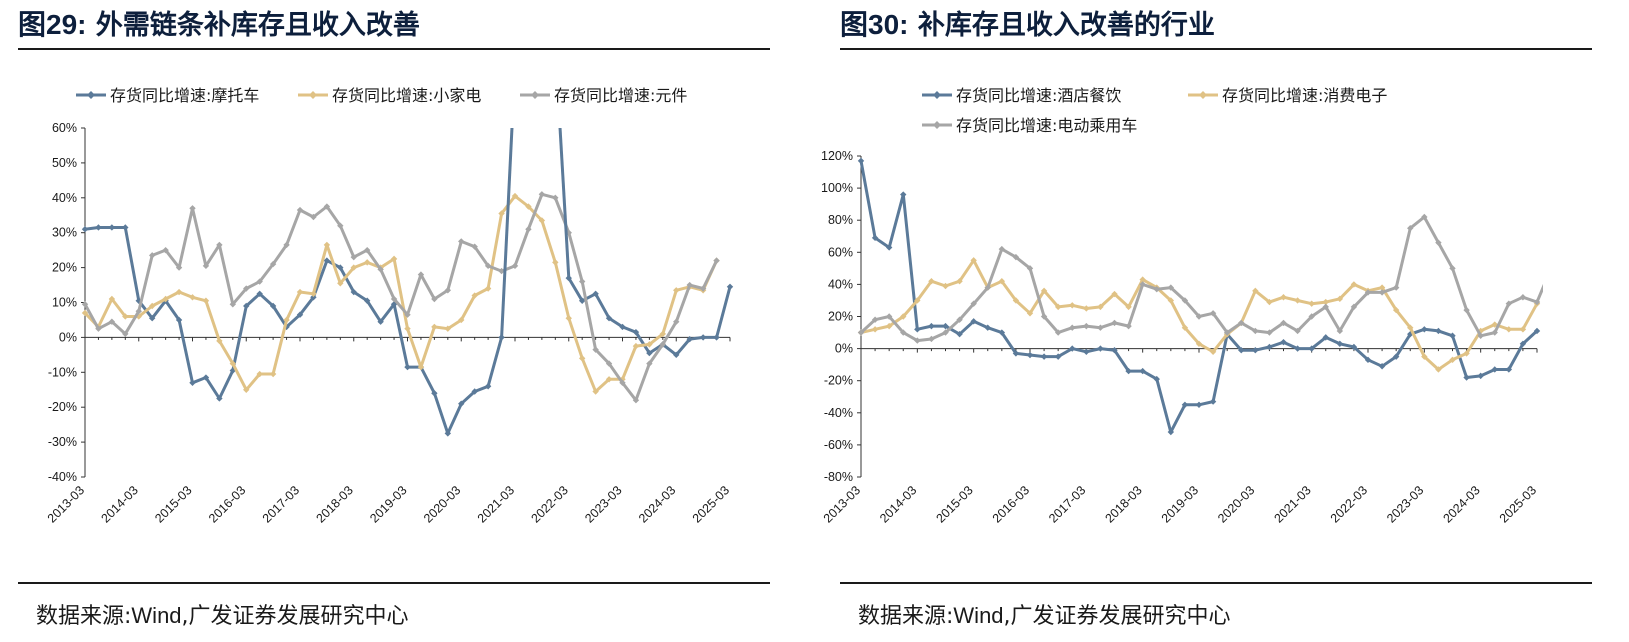 This screenshot has height=642, width=1629. Describe the element at coordinates (64, 268) in the screenshot. I see `y-tick-label: 20%` at that location.